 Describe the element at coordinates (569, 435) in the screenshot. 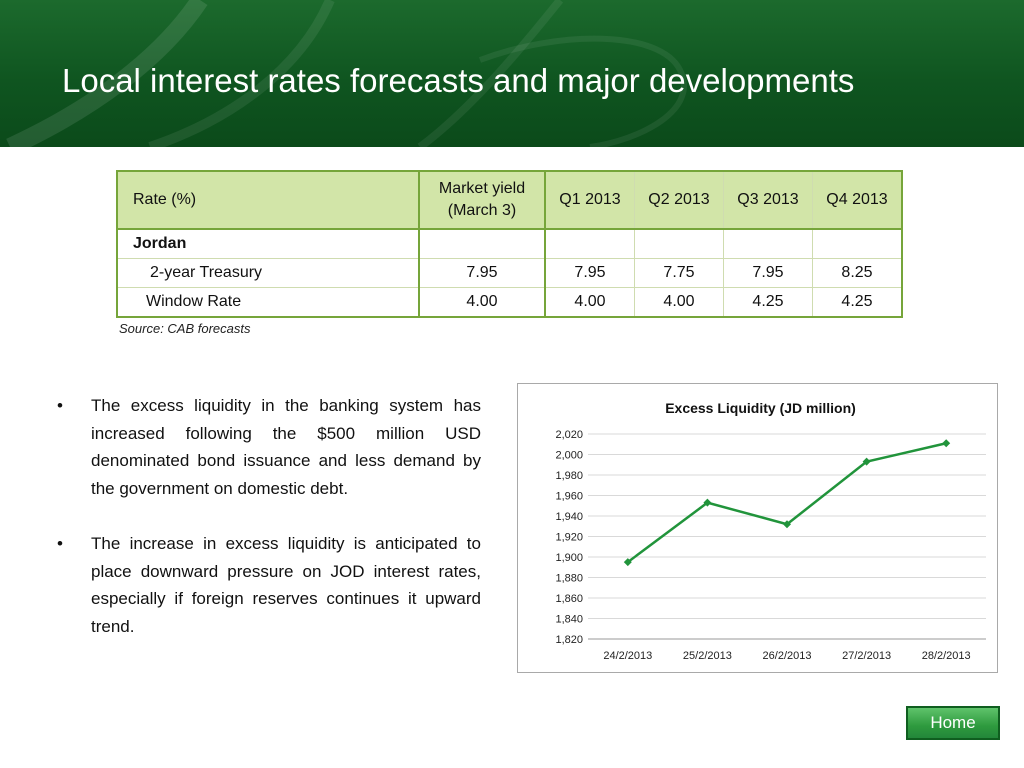

I see `y-tick-label: 2,020` at that location.